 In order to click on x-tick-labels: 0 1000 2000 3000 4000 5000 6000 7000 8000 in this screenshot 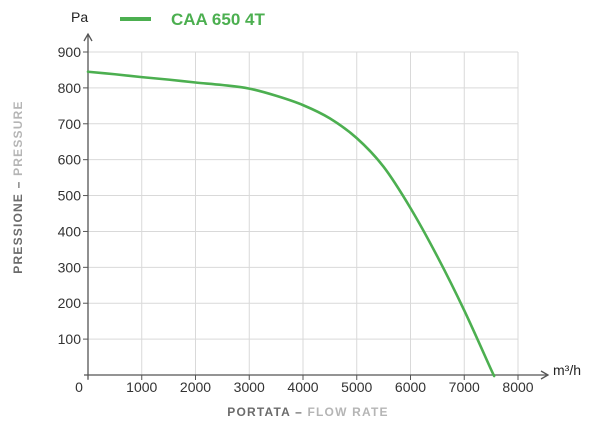, I will do `click(304, 387)`.